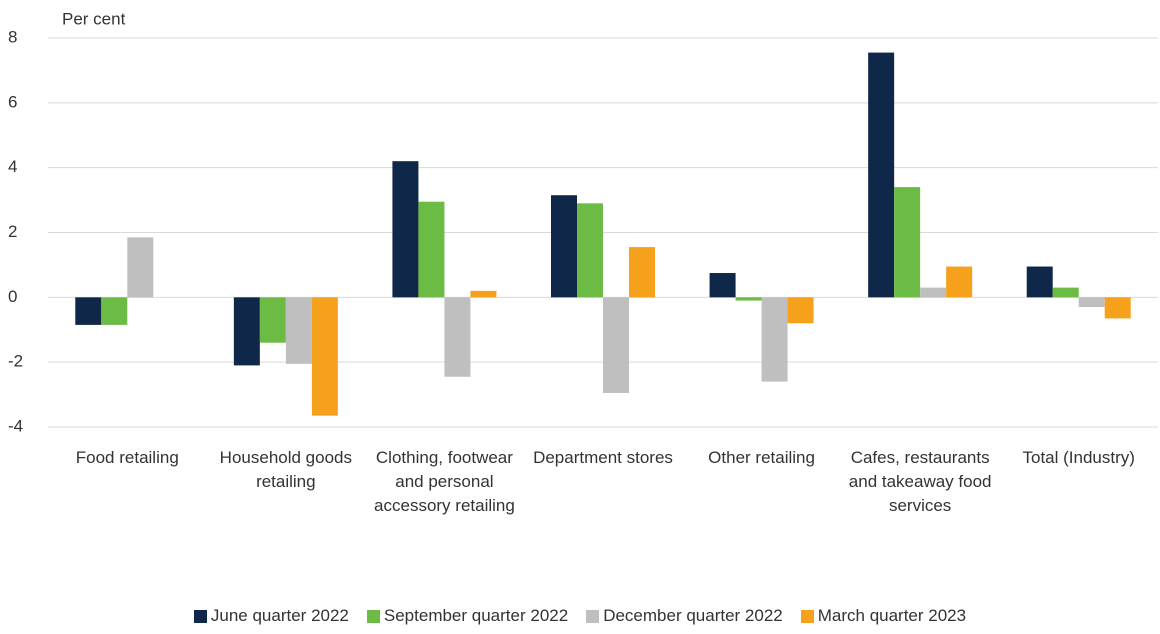 The width and height of the screenshot is (1160, 634). I want to click on legend-item: December quarter 2022, so click(684, 616).